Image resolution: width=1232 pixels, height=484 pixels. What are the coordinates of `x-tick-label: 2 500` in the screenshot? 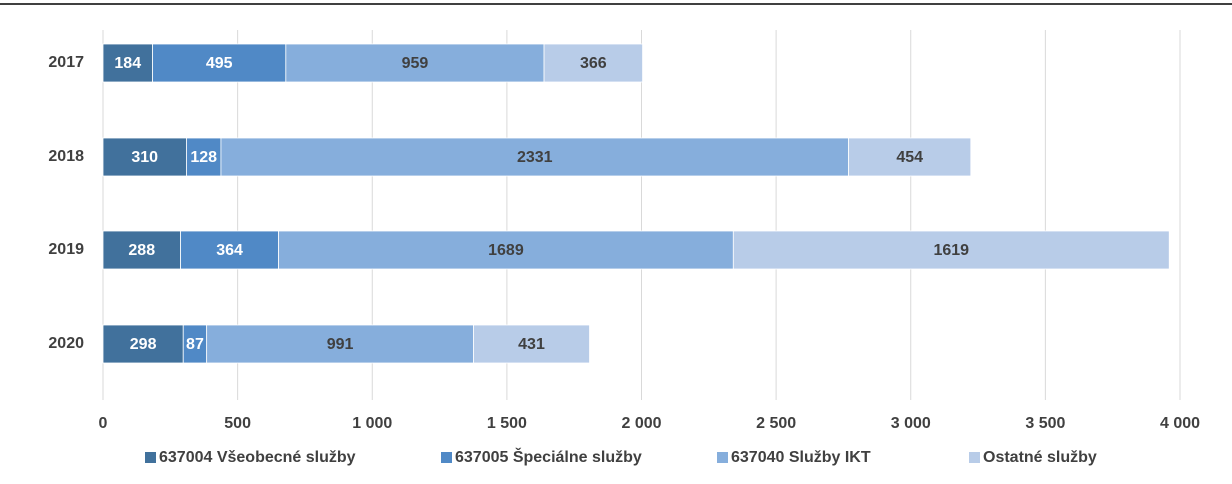 It's located at (776, 423).